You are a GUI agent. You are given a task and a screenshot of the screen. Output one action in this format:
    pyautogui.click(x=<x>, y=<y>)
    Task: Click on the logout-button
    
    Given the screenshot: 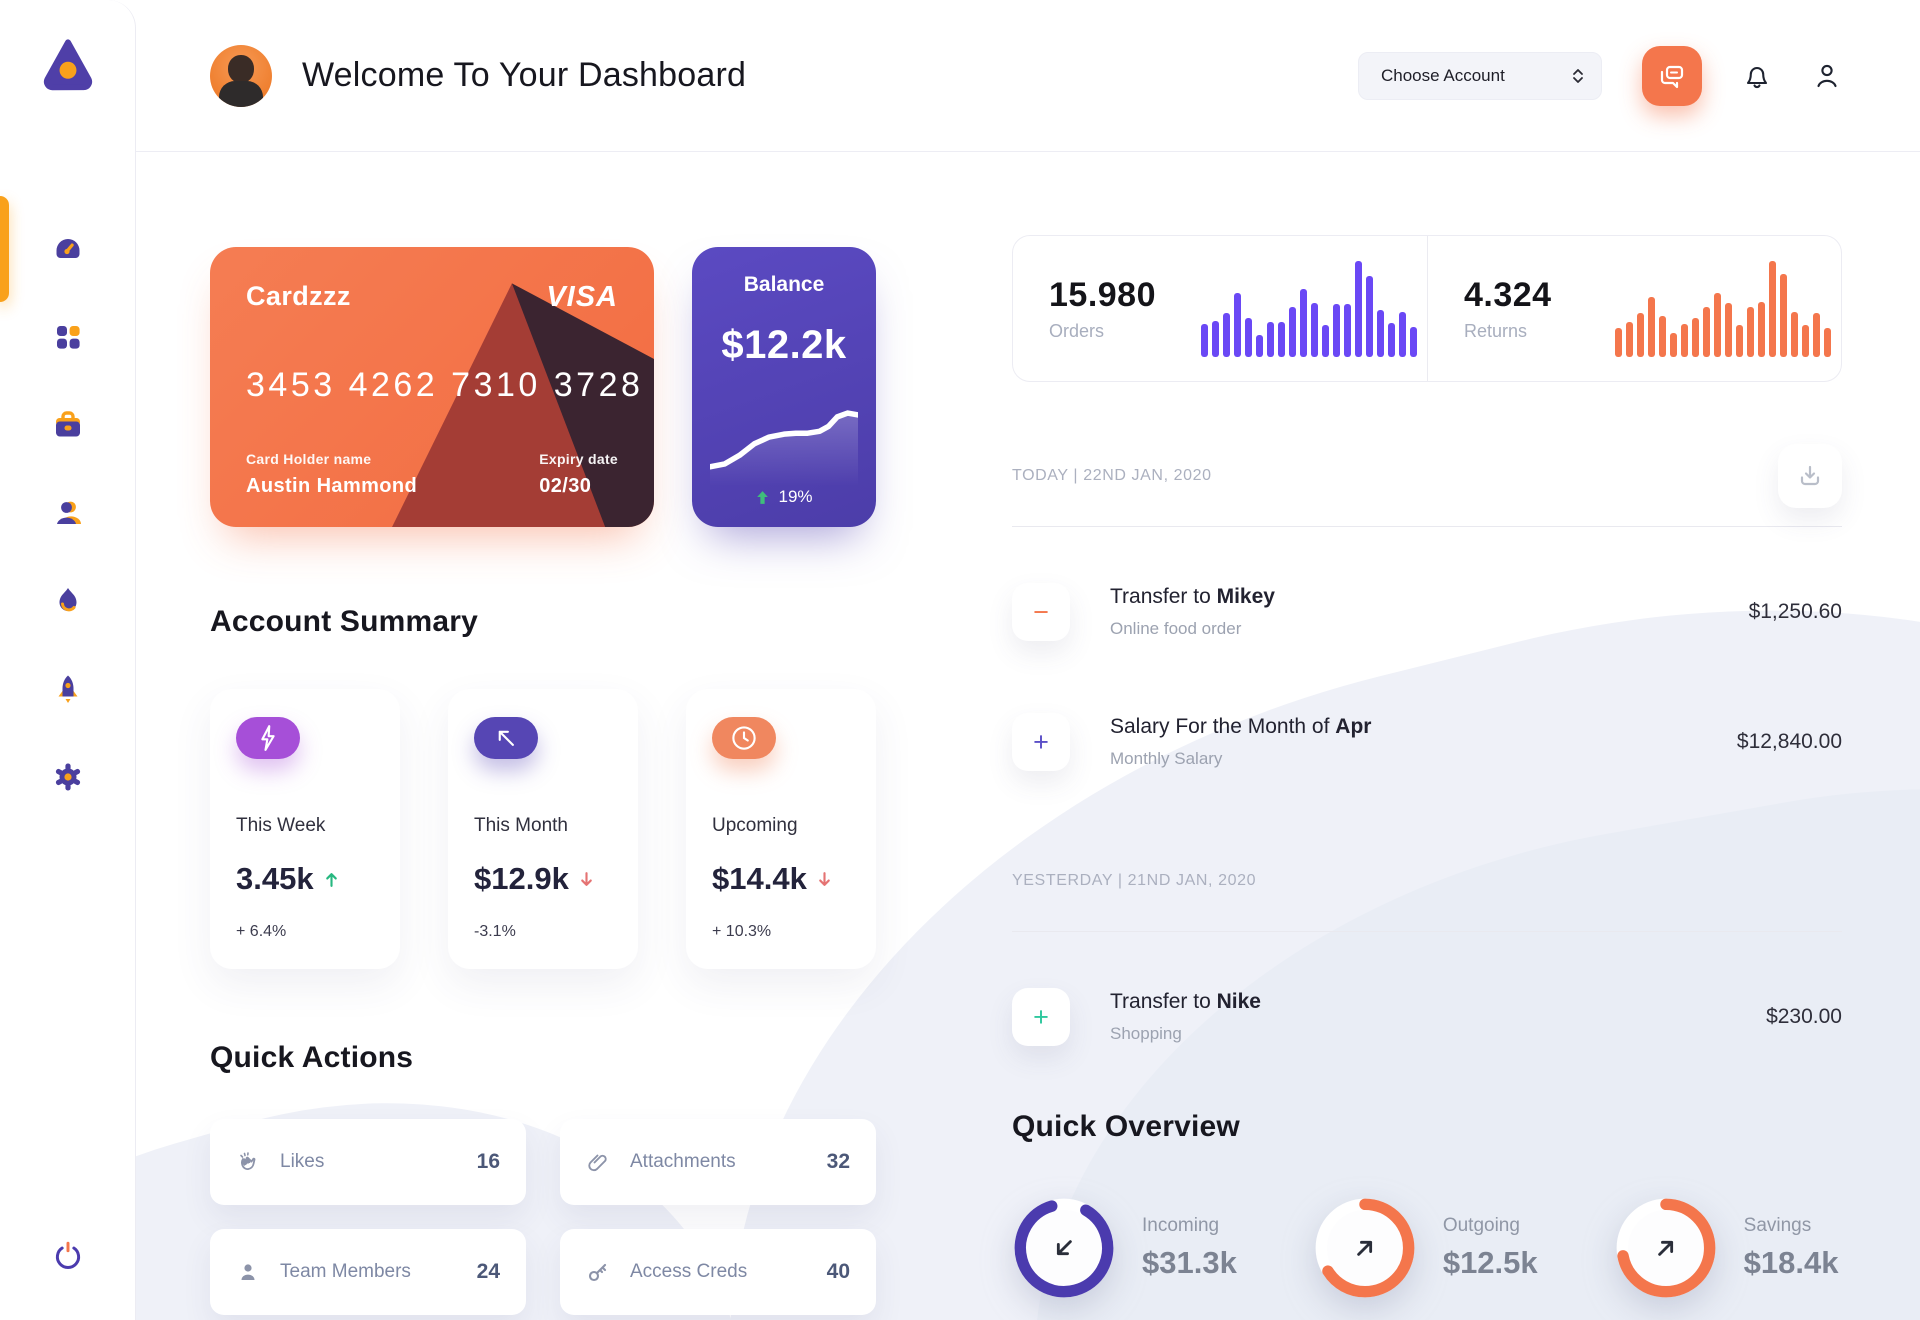 What is the action you would take?
    pyautogui.click(x=68, y=1257)
    